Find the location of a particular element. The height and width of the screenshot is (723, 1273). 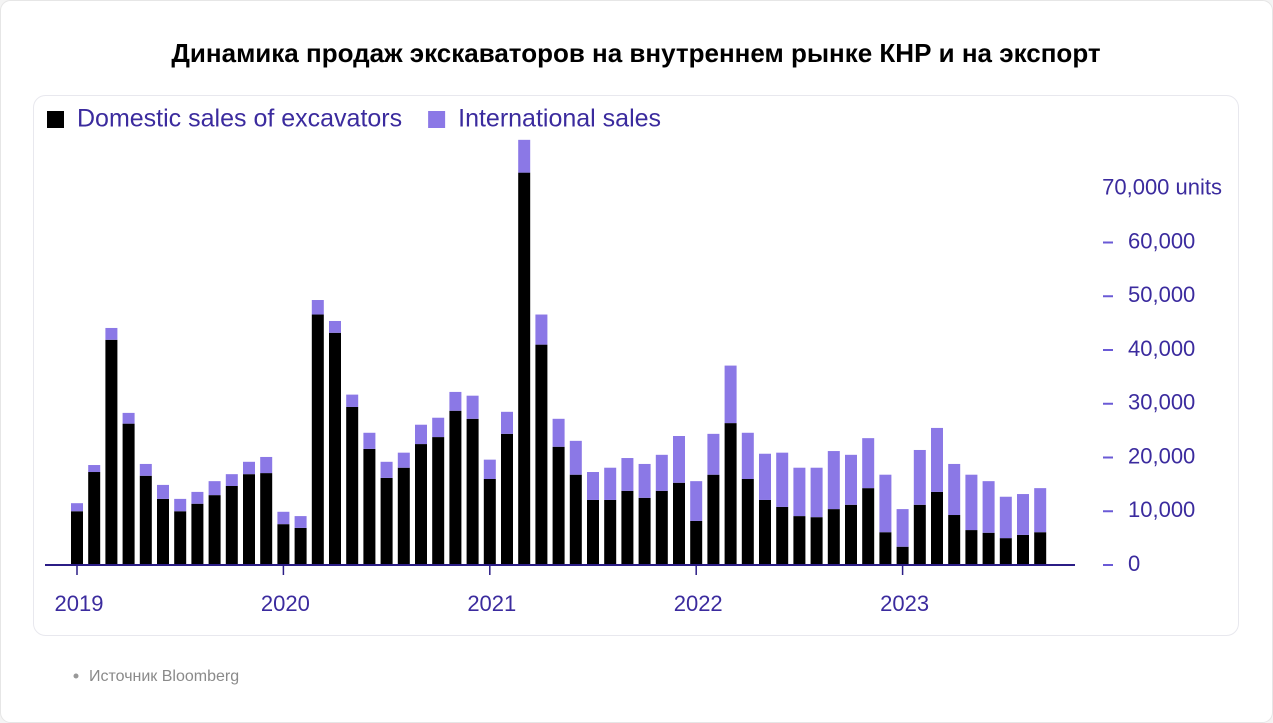

y-tick-label: 50,000 is located at coordinates (1161, 294).